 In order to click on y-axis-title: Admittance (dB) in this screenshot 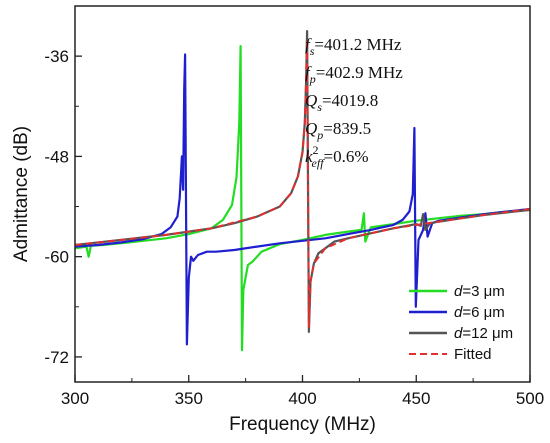, I will do `click(21, 194)`.